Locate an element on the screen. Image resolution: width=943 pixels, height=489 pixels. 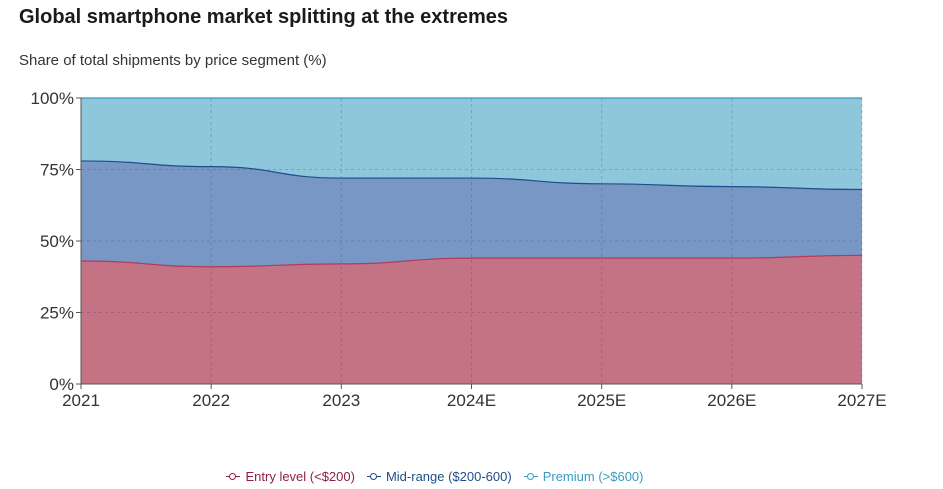
y-tick-label: 50% is located at coordinates (57, 241).